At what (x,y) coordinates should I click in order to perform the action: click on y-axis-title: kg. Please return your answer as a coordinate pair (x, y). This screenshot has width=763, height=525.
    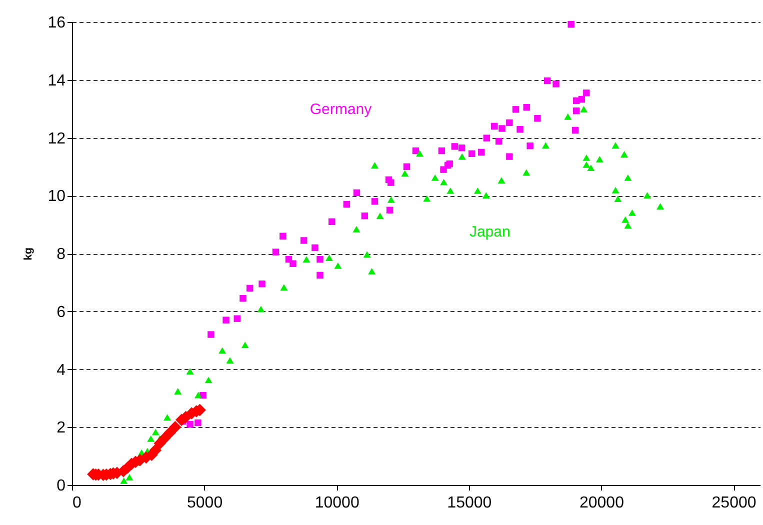
    Looking at the image, I should click on (28, 254).